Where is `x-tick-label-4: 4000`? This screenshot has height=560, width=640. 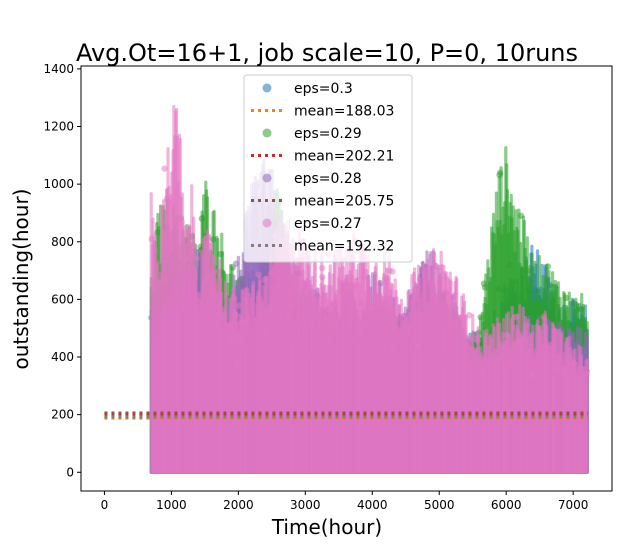 x-tick-label-4: 4000 is located at coordinates (372, 505).